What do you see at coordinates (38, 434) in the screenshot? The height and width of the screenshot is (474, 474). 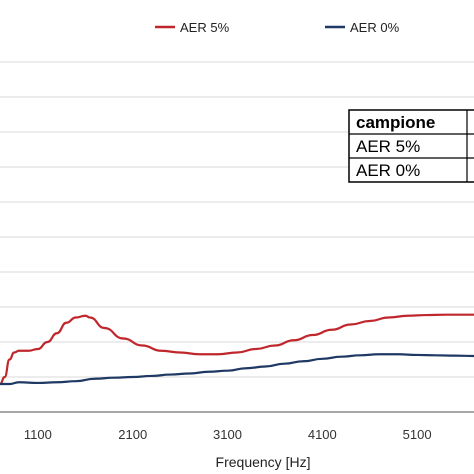 I see `x-tick-label: 1100` at bounding box center [38, 434].